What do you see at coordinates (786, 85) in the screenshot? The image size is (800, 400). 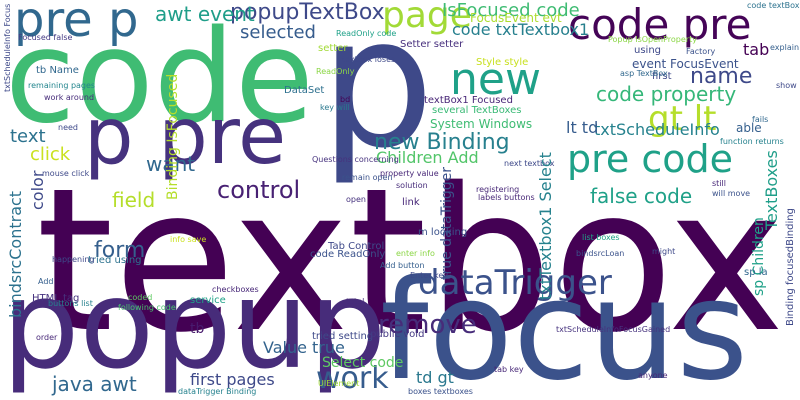 I see `word-show: show` at bounding box center [786, 85].